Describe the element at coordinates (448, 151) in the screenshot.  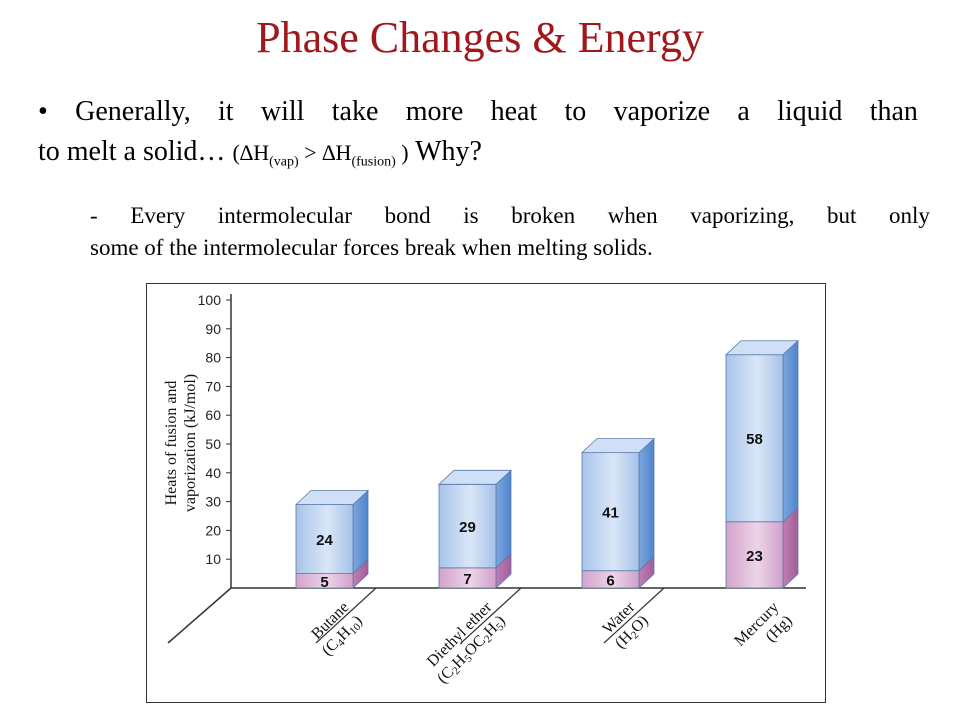
I see `why-question: Why?` at that location.